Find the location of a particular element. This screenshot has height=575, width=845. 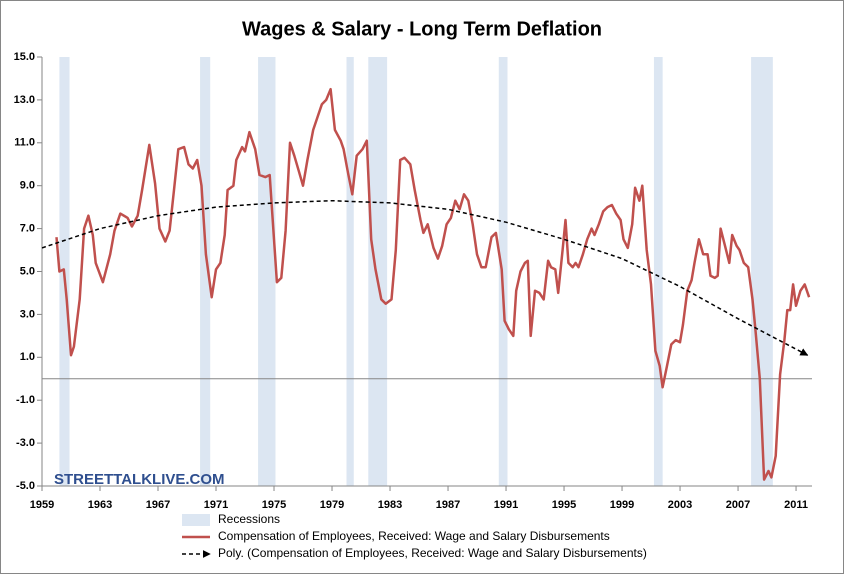

y-tick-label: 11.0 is located at coordinates (24, 143).